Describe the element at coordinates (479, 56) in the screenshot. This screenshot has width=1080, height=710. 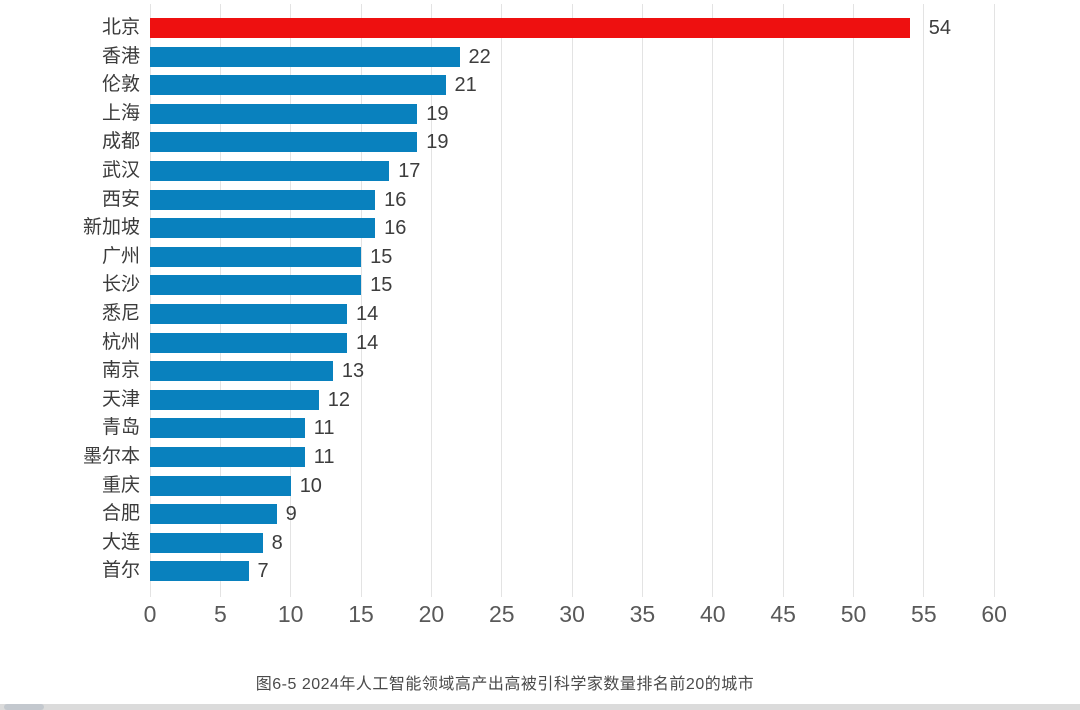
I see `value-label: 22` at that location.